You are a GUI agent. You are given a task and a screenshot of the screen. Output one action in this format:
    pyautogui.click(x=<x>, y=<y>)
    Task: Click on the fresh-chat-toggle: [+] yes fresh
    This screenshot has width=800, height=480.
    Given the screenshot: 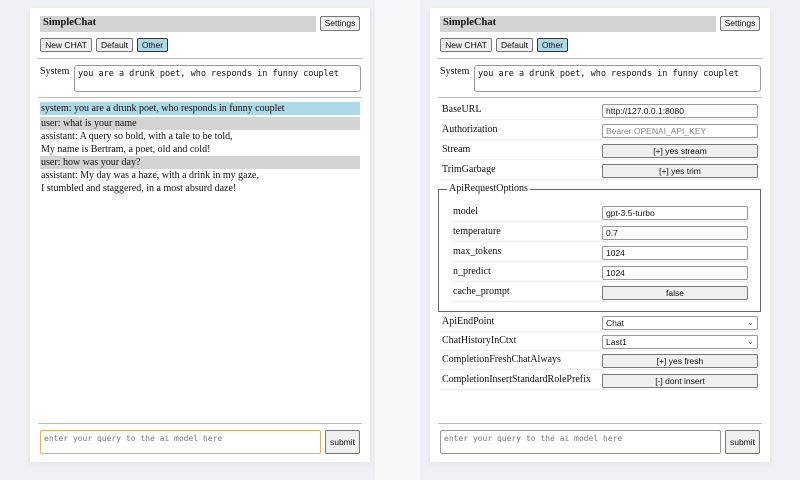 What is the action you would take?
    pyautogui.click(x=680, y=361)
    